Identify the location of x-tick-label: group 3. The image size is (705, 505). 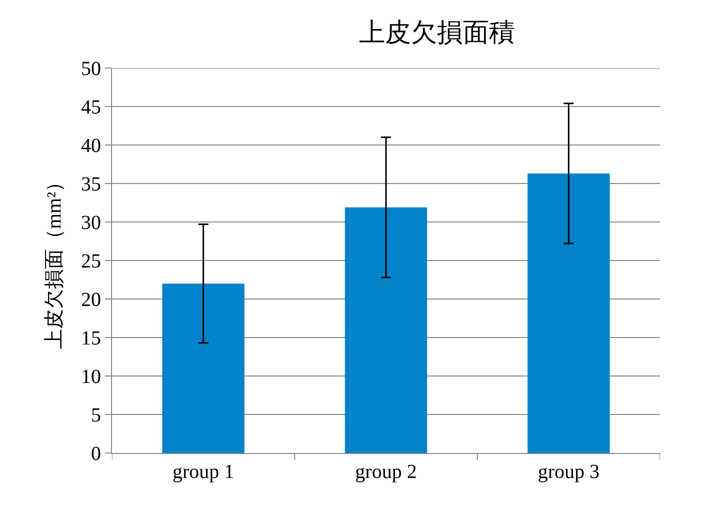
(569, 472).